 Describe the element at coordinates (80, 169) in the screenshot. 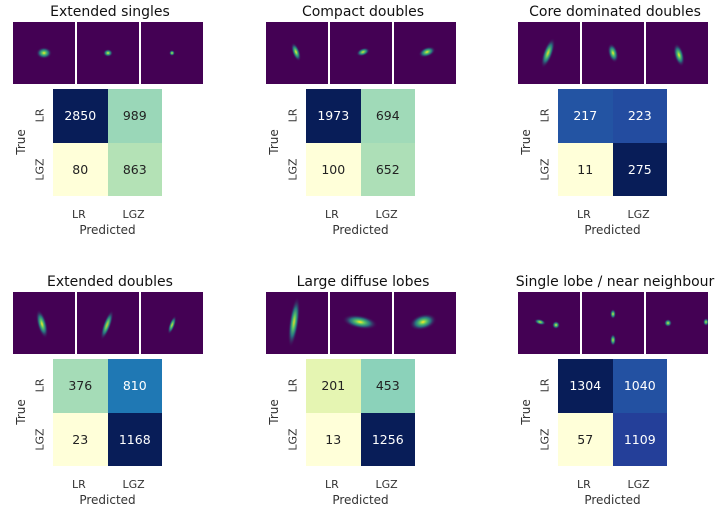

I see `matrix-cell: 80` at that location.